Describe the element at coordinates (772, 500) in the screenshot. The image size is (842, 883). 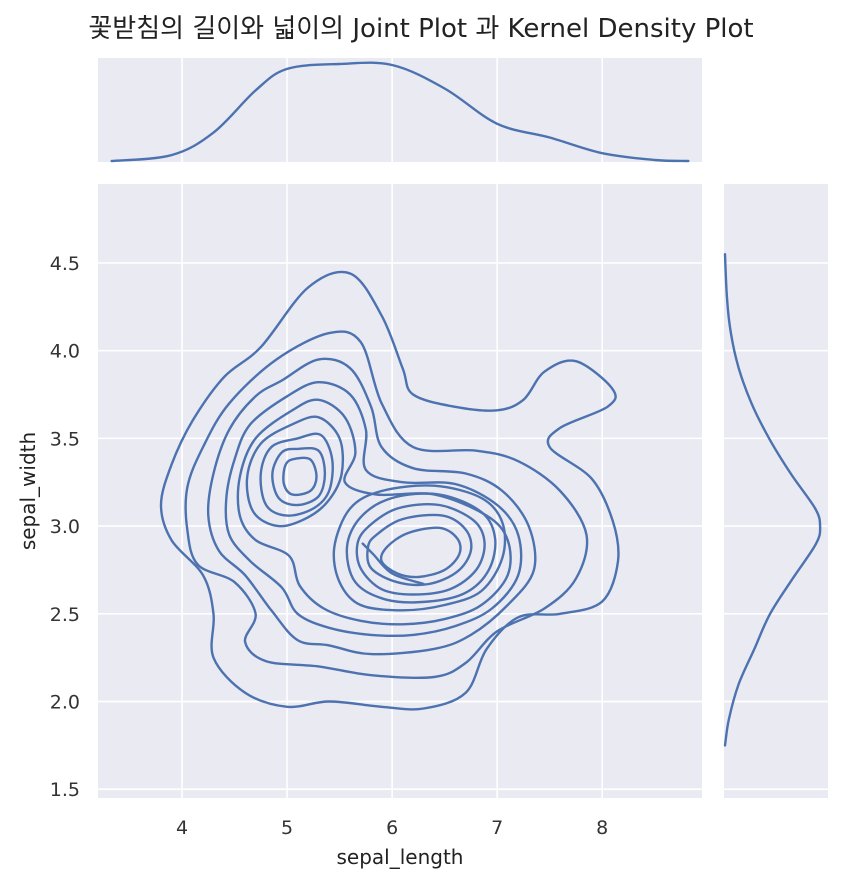
I see `marginal-y-density-curve` at that location.